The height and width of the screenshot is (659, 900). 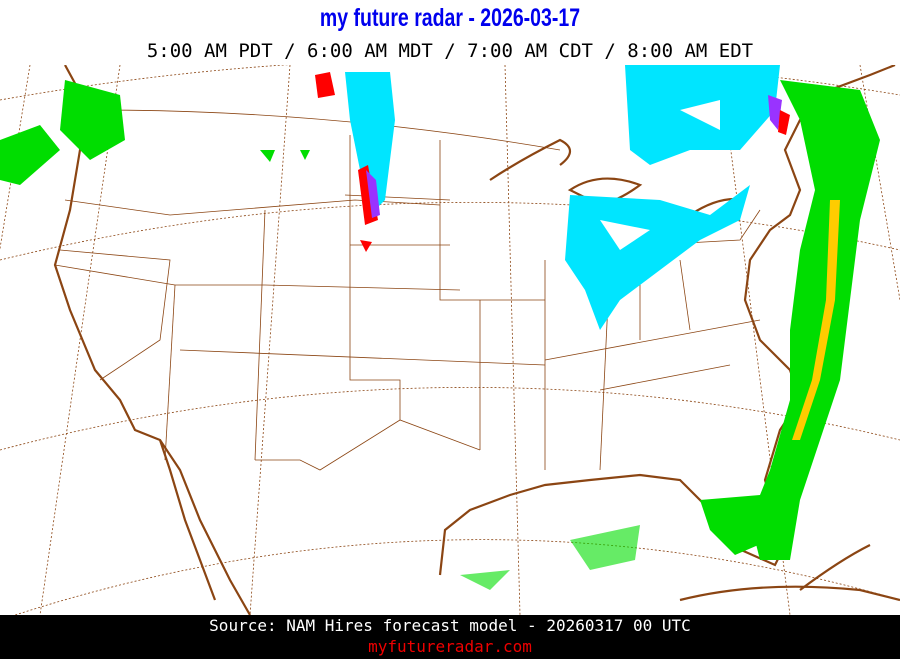 What do you see at coordinates (450, 18) in the screenshot?
I see `page-title: my future radar - 2026-03-17` at bounding box center [450, 18].